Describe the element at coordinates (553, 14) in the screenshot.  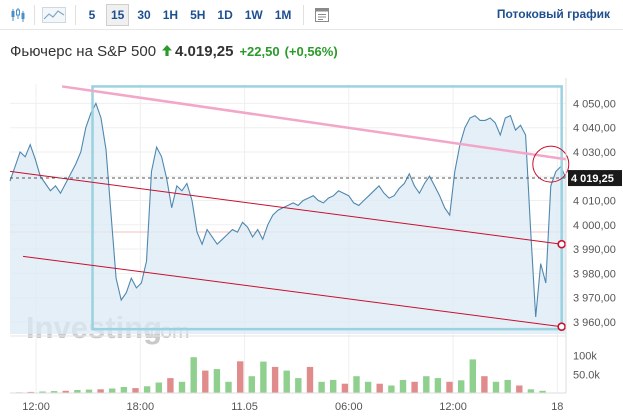
I see `stream-chart-link: Потоковый график` at that location.